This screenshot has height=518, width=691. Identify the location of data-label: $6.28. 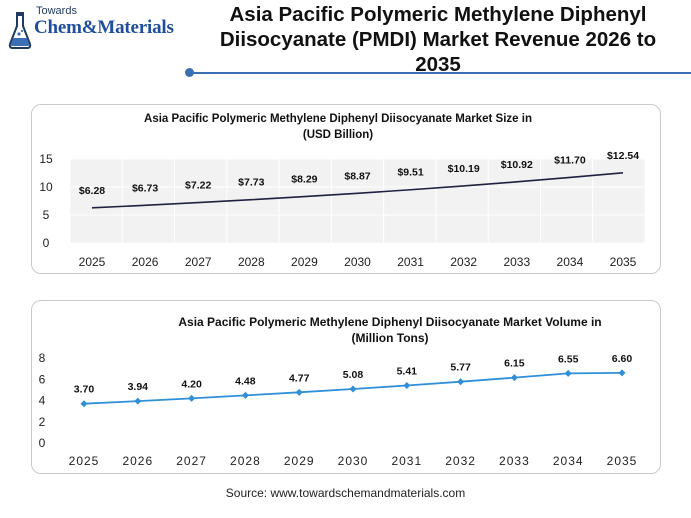
(92, 191).